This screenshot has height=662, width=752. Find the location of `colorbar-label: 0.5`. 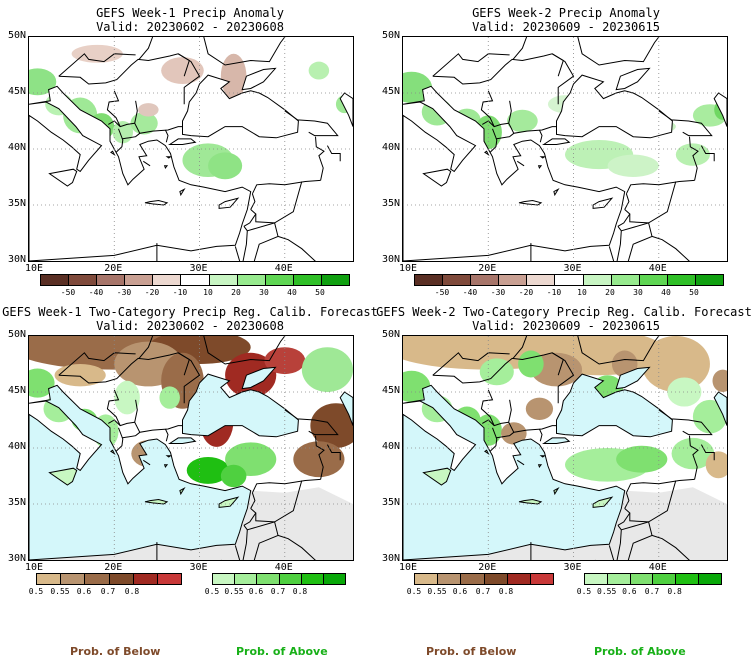

colorbar-label: 0.5 is located at coordinates (212, 591).